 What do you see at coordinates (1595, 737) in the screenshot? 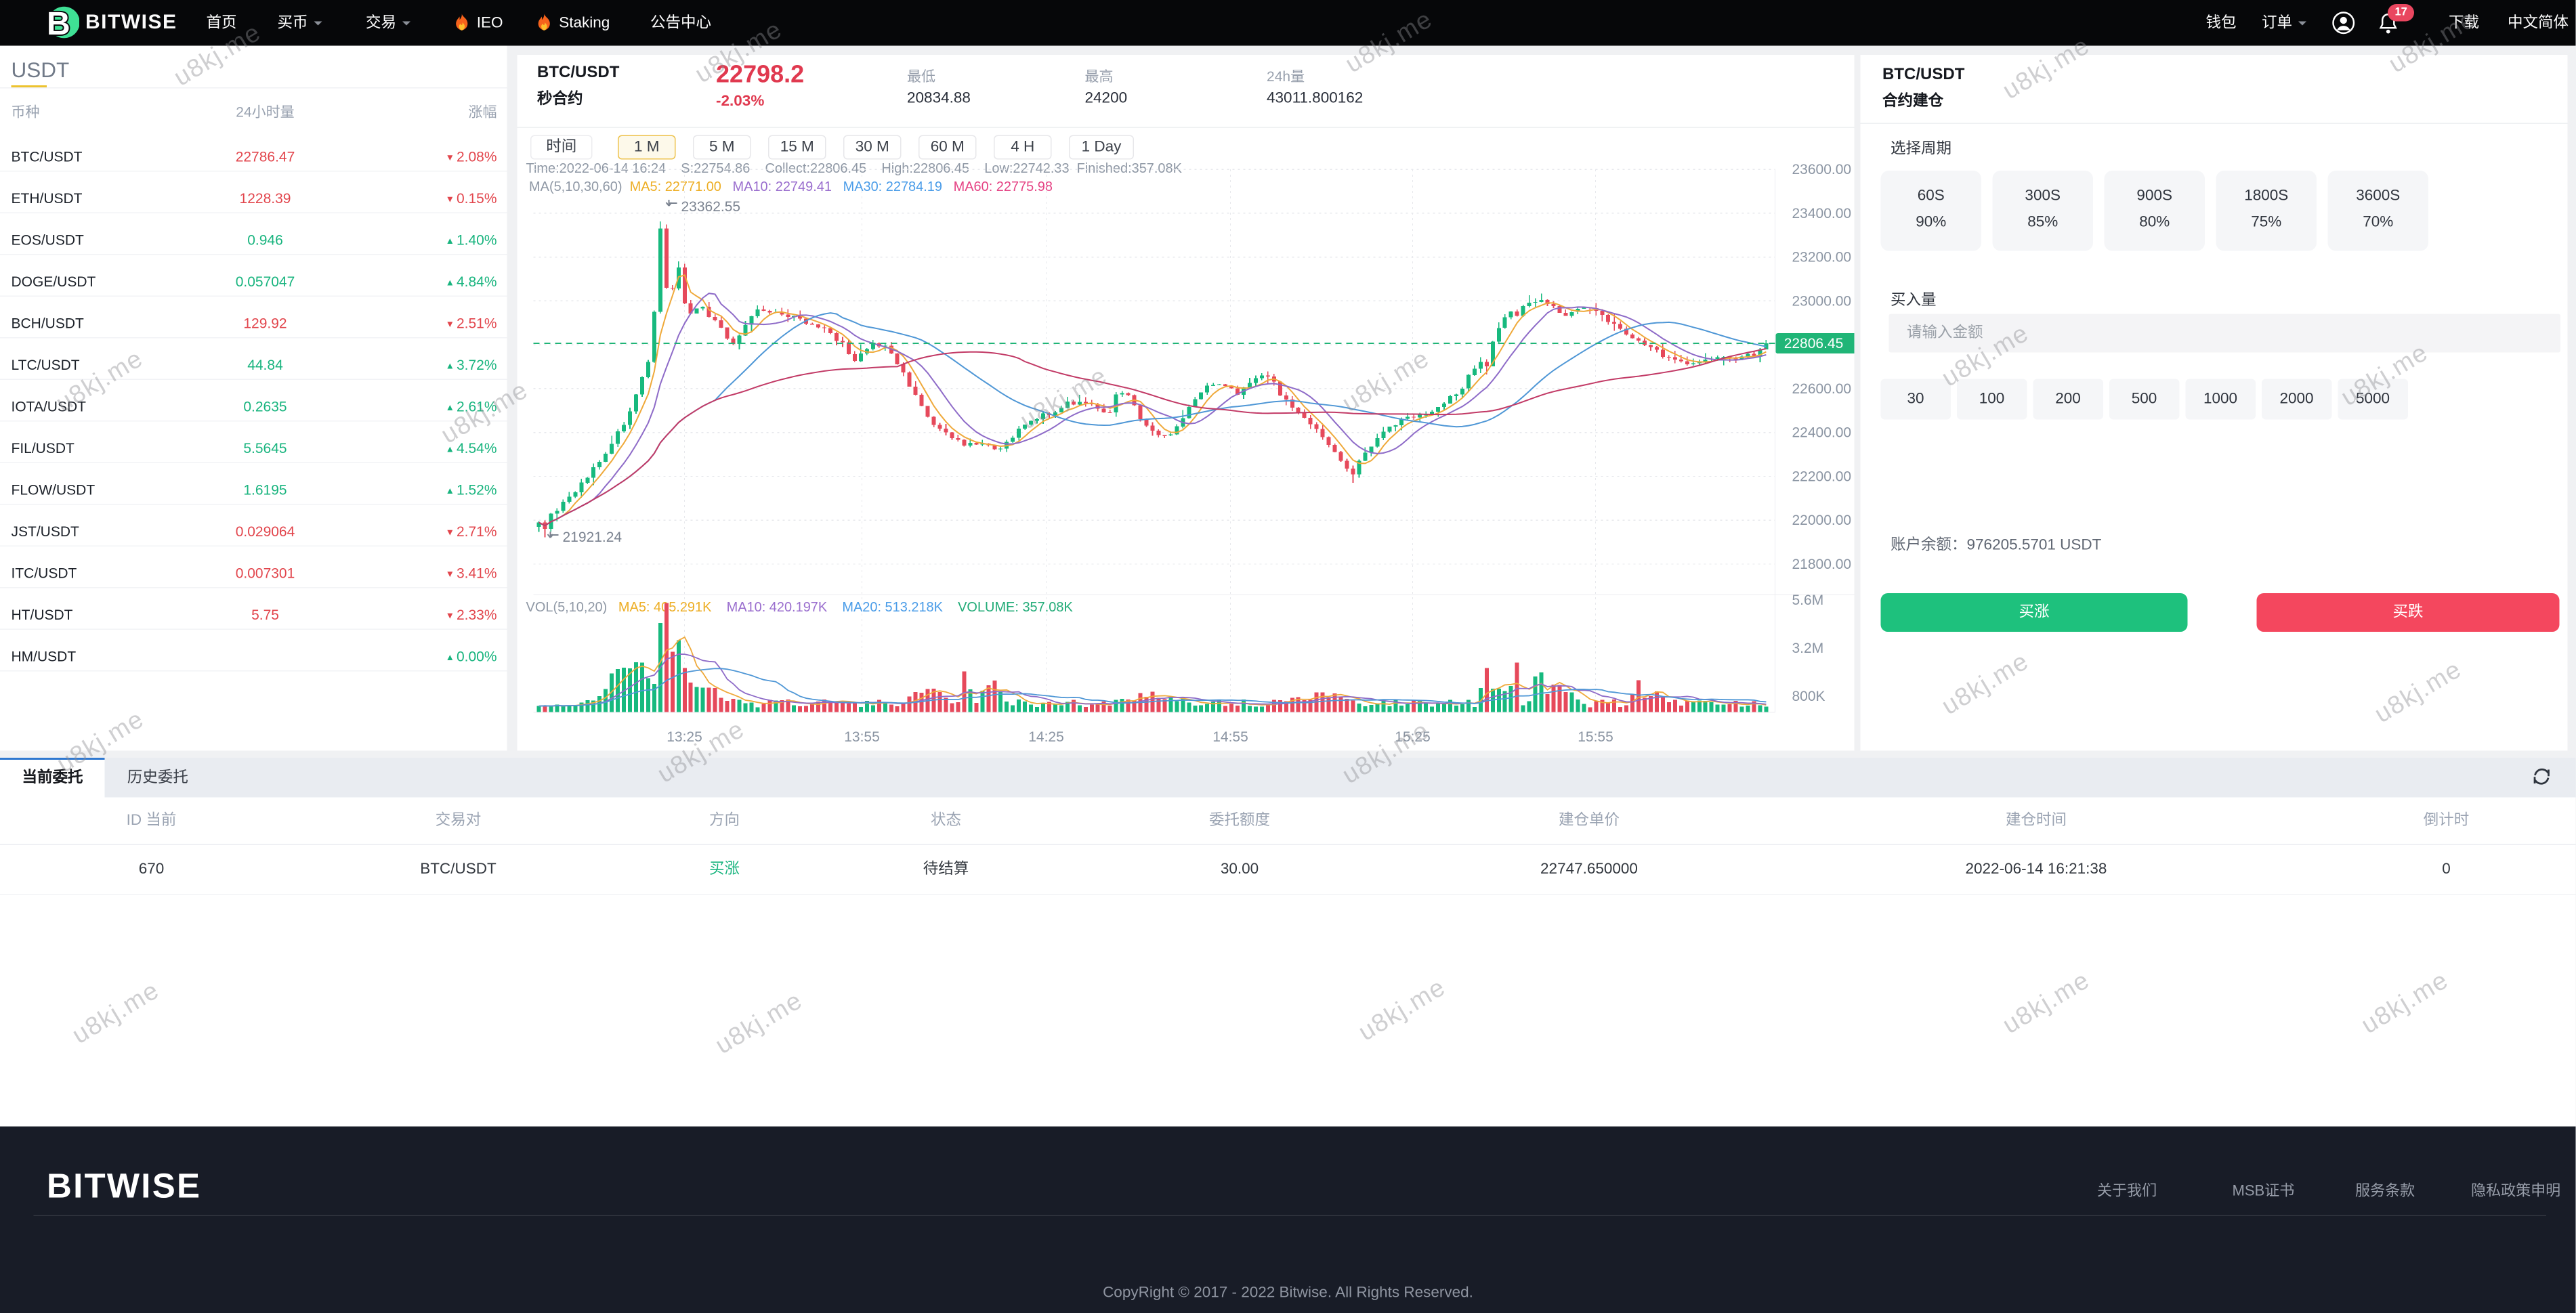
I see `svg-text: 15:55` at bounding box center [1595, 737].